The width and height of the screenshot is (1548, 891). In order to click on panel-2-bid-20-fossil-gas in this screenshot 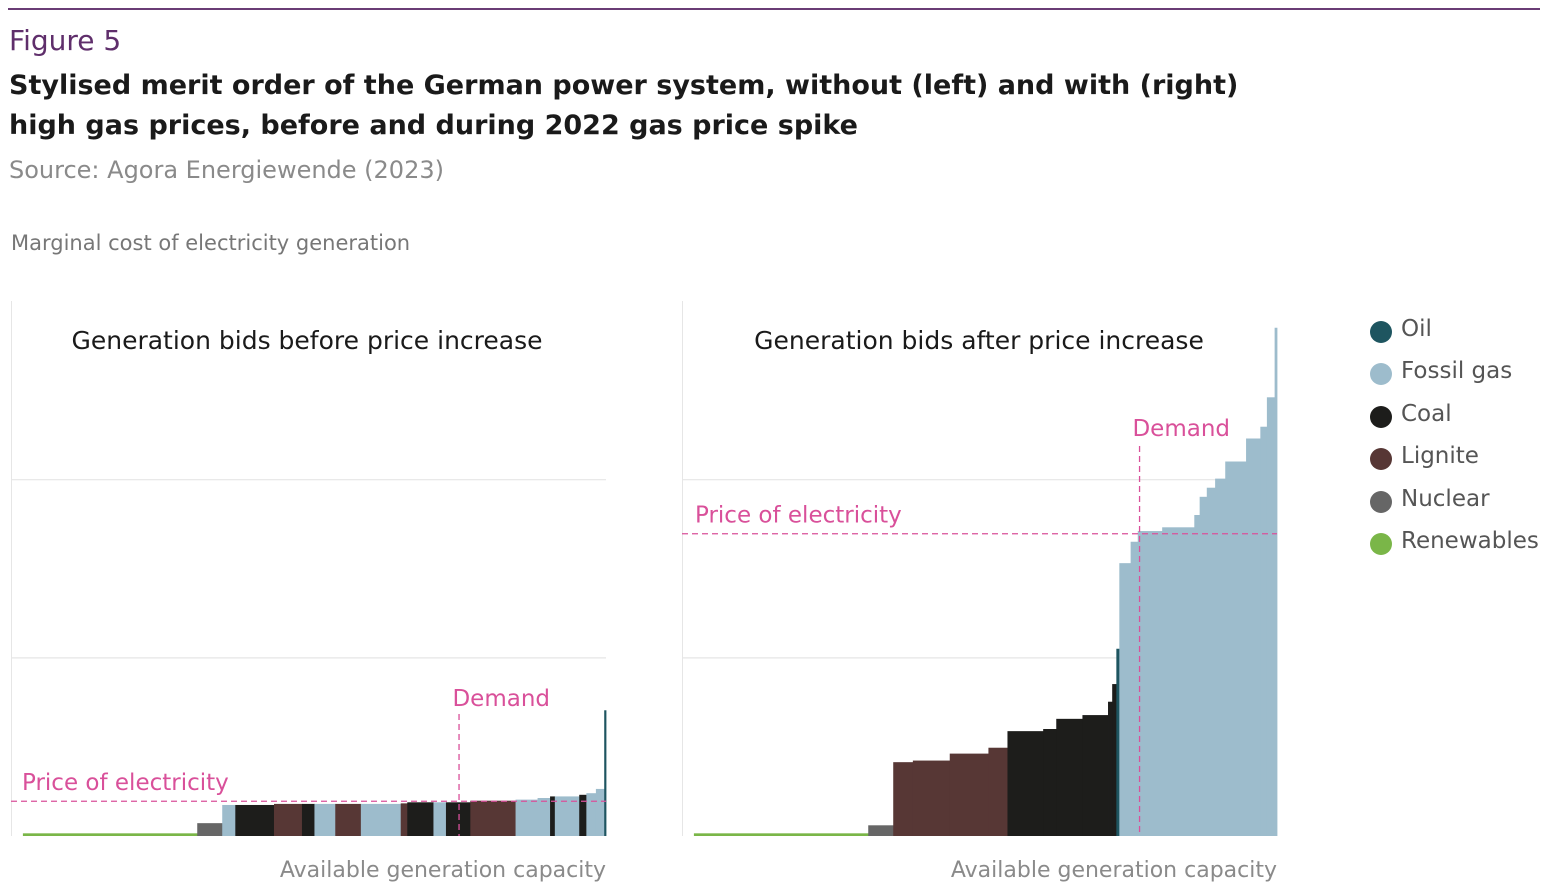, I will do `click(1211, 661)`.